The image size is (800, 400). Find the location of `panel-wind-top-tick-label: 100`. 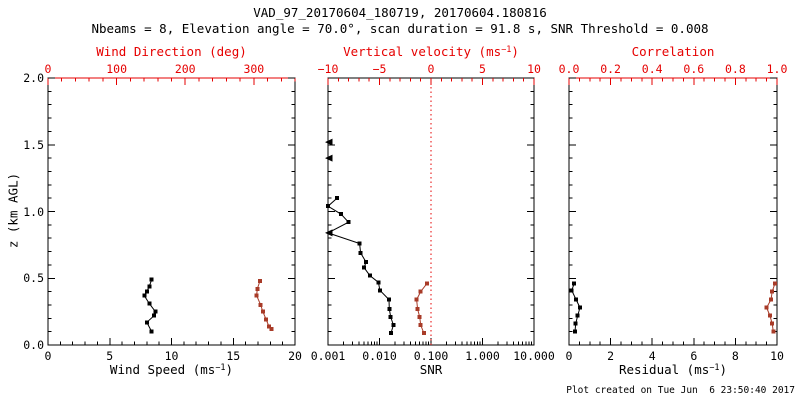

panel-wind-top-tick-label: 100 is located at coordinates (116, 69).